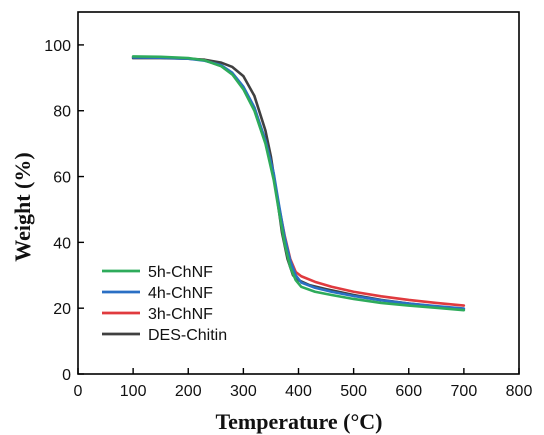 This screenshot has width=544, height=435. I want to click on x-tick-label: 800, so click(519, 391).